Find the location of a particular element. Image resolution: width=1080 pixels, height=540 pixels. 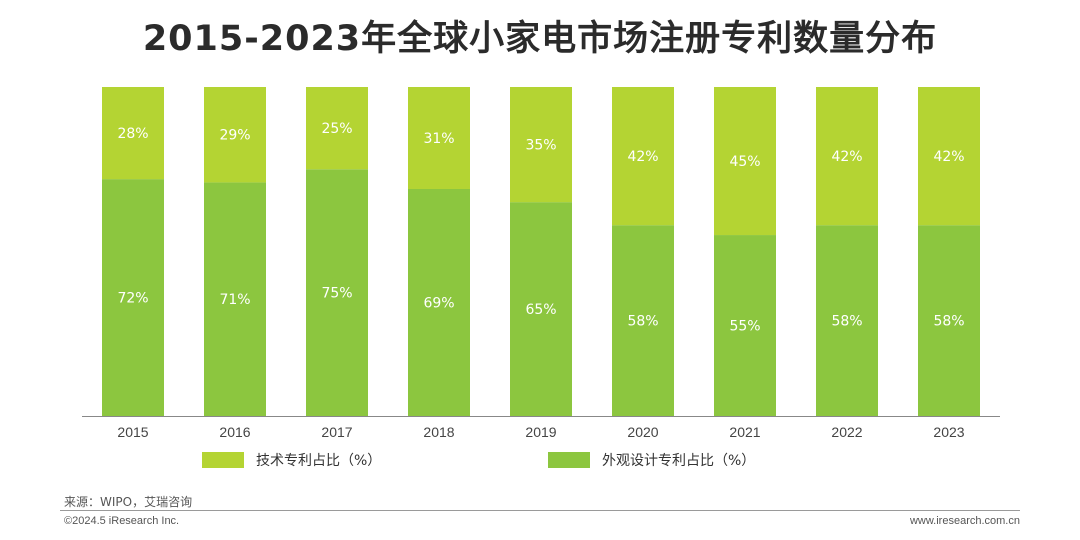

label-design-2017: 75% is located at coordinates (336, 294).